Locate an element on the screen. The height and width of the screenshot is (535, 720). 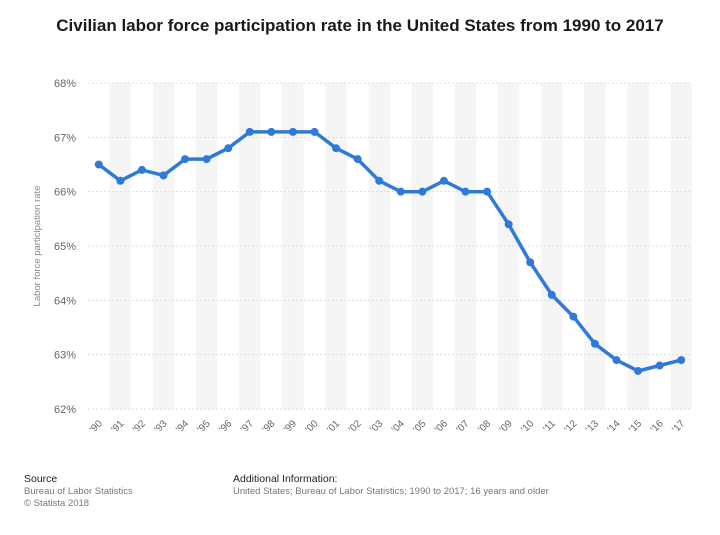
x-tick-label: '04 is located at coordinates (398, 426).